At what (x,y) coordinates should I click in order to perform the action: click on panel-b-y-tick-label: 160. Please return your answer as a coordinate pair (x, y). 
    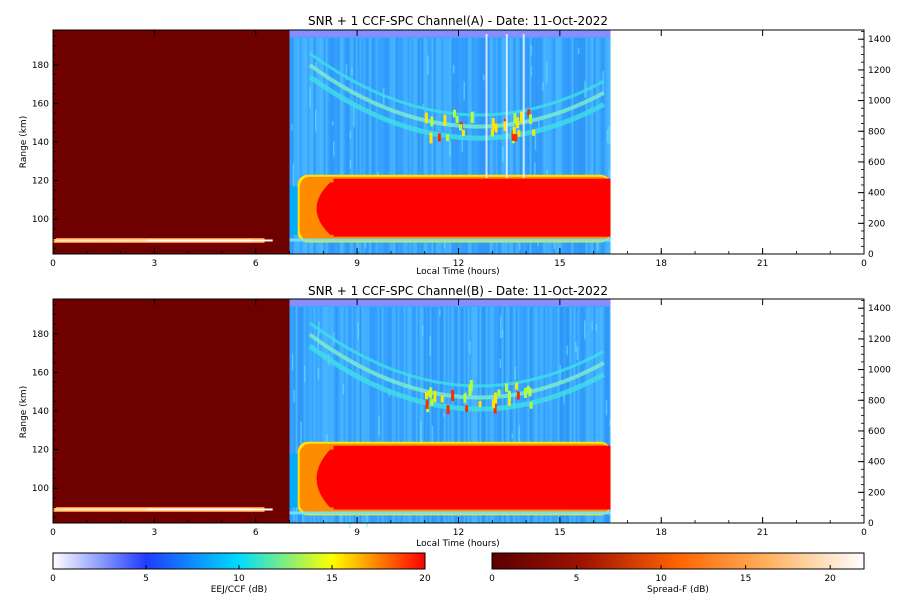
    Looking at the image, I should click on (40, 373).